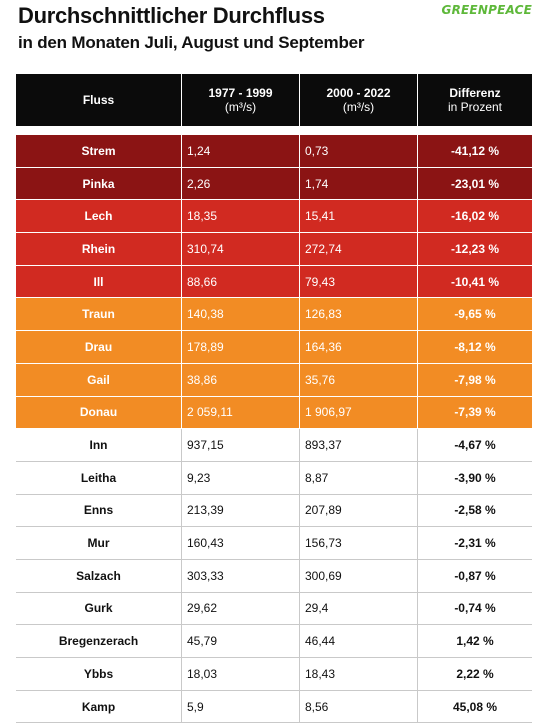 The width and height of the screenshot is (546, 728). I want to click on flow-1977-1999-cell: 160,43, so click(240, 543).